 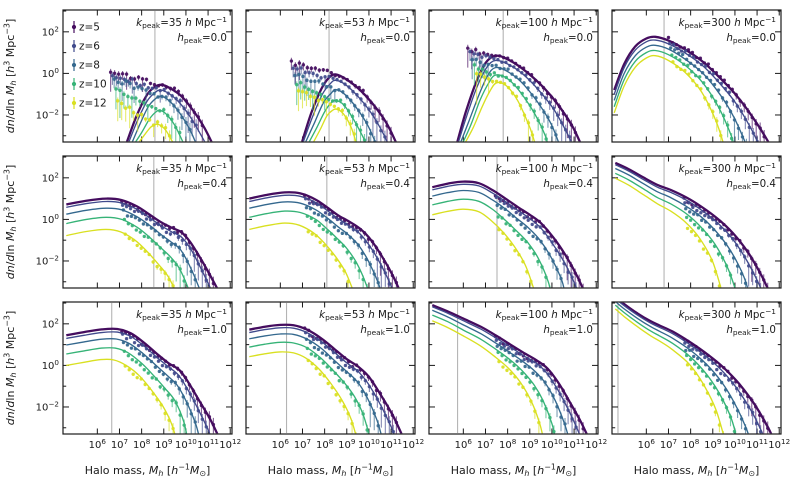 I want to click on legend-item-z-10: z=10, so click(x=89, y=84).